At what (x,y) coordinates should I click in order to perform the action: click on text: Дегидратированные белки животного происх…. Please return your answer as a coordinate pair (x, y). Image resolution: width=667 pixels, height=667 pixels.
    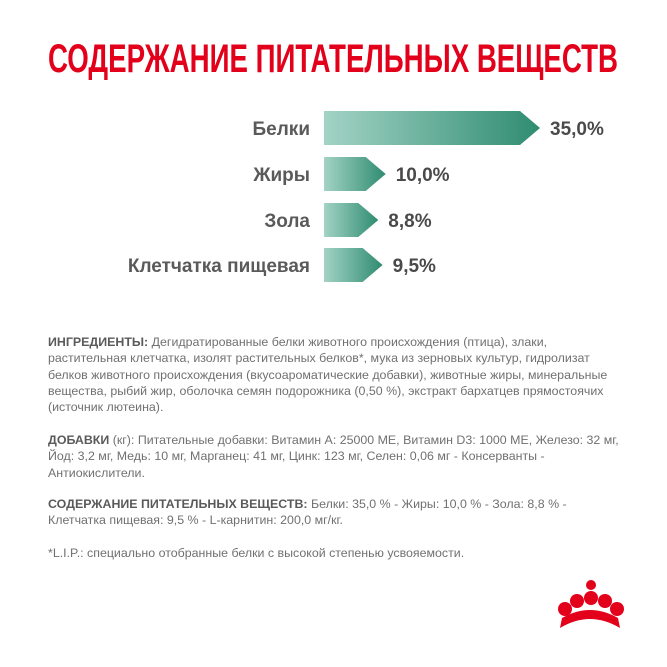
    Looking at the image, I should click on (328, 375).